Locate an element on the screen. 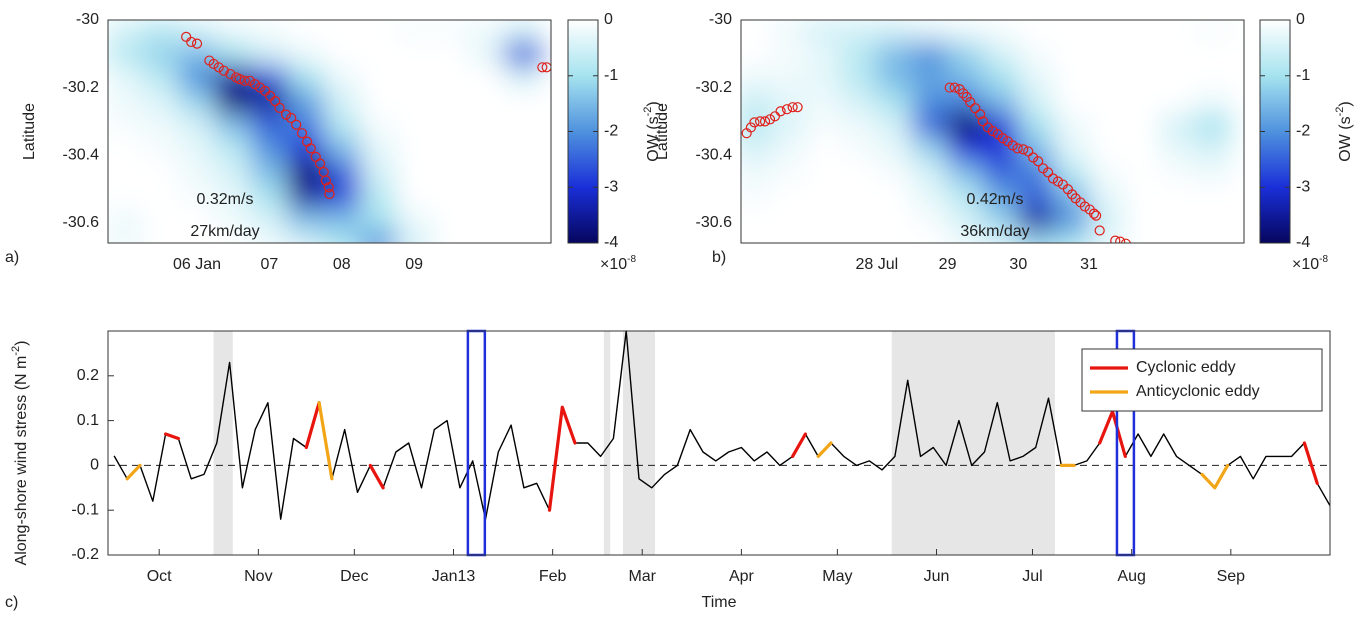  x-tick-label: Jun is located at coordinates (937, 576).